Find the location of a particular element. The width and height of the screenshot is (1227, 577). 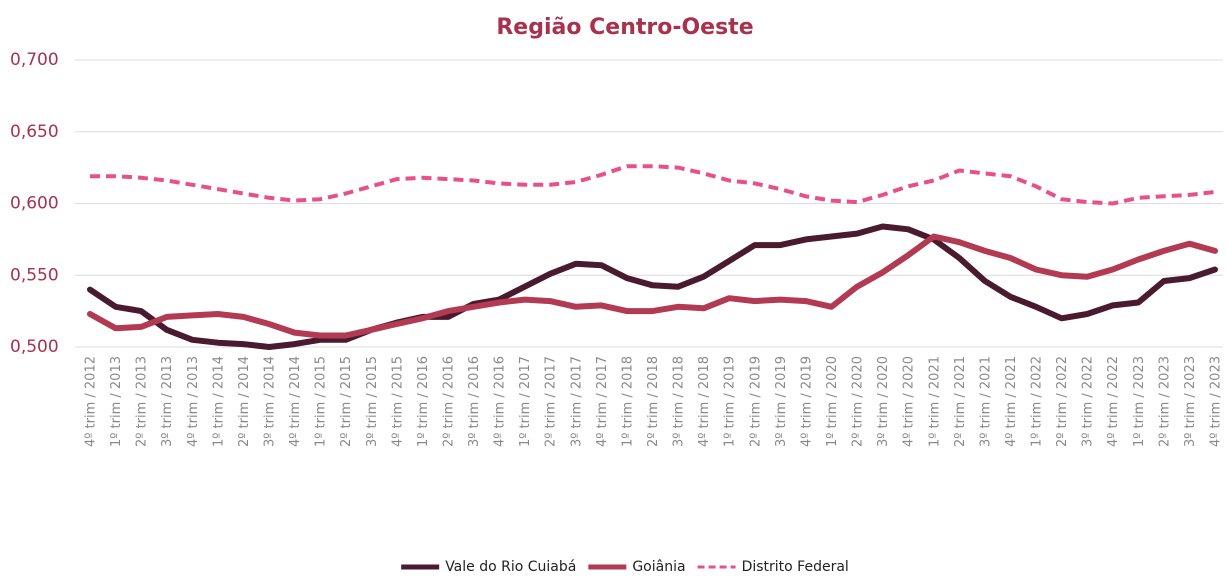

x-tick-label: 1º trim / 2023 is located at coordinates (1139, 401).